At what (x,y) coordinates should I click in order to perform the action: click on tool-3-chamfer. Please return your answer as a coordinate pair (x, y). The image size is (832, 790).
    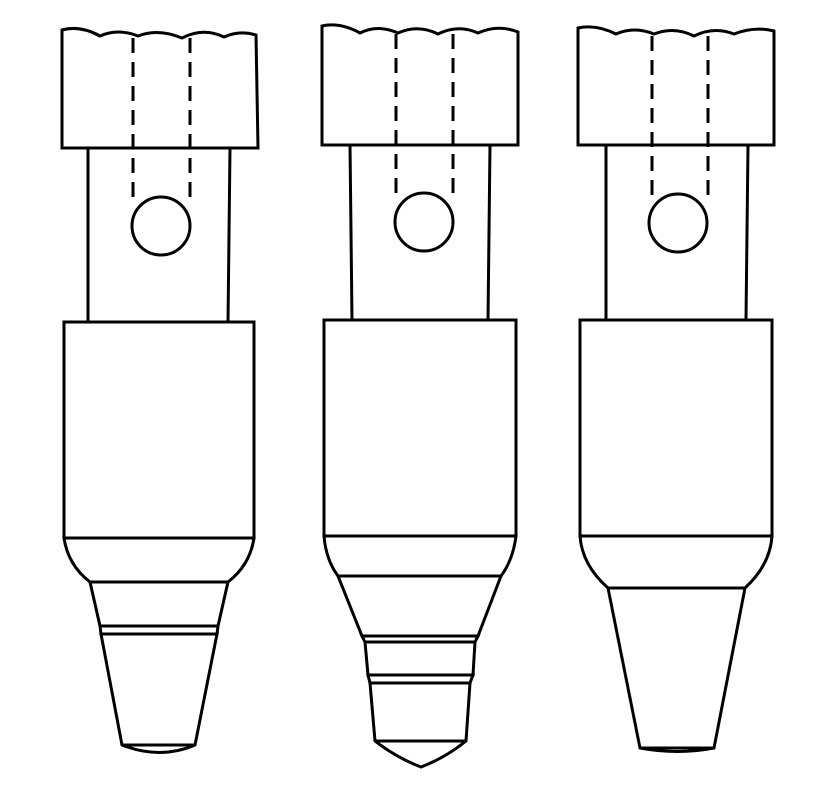
    Looking at the image, I should click on (676, 562).